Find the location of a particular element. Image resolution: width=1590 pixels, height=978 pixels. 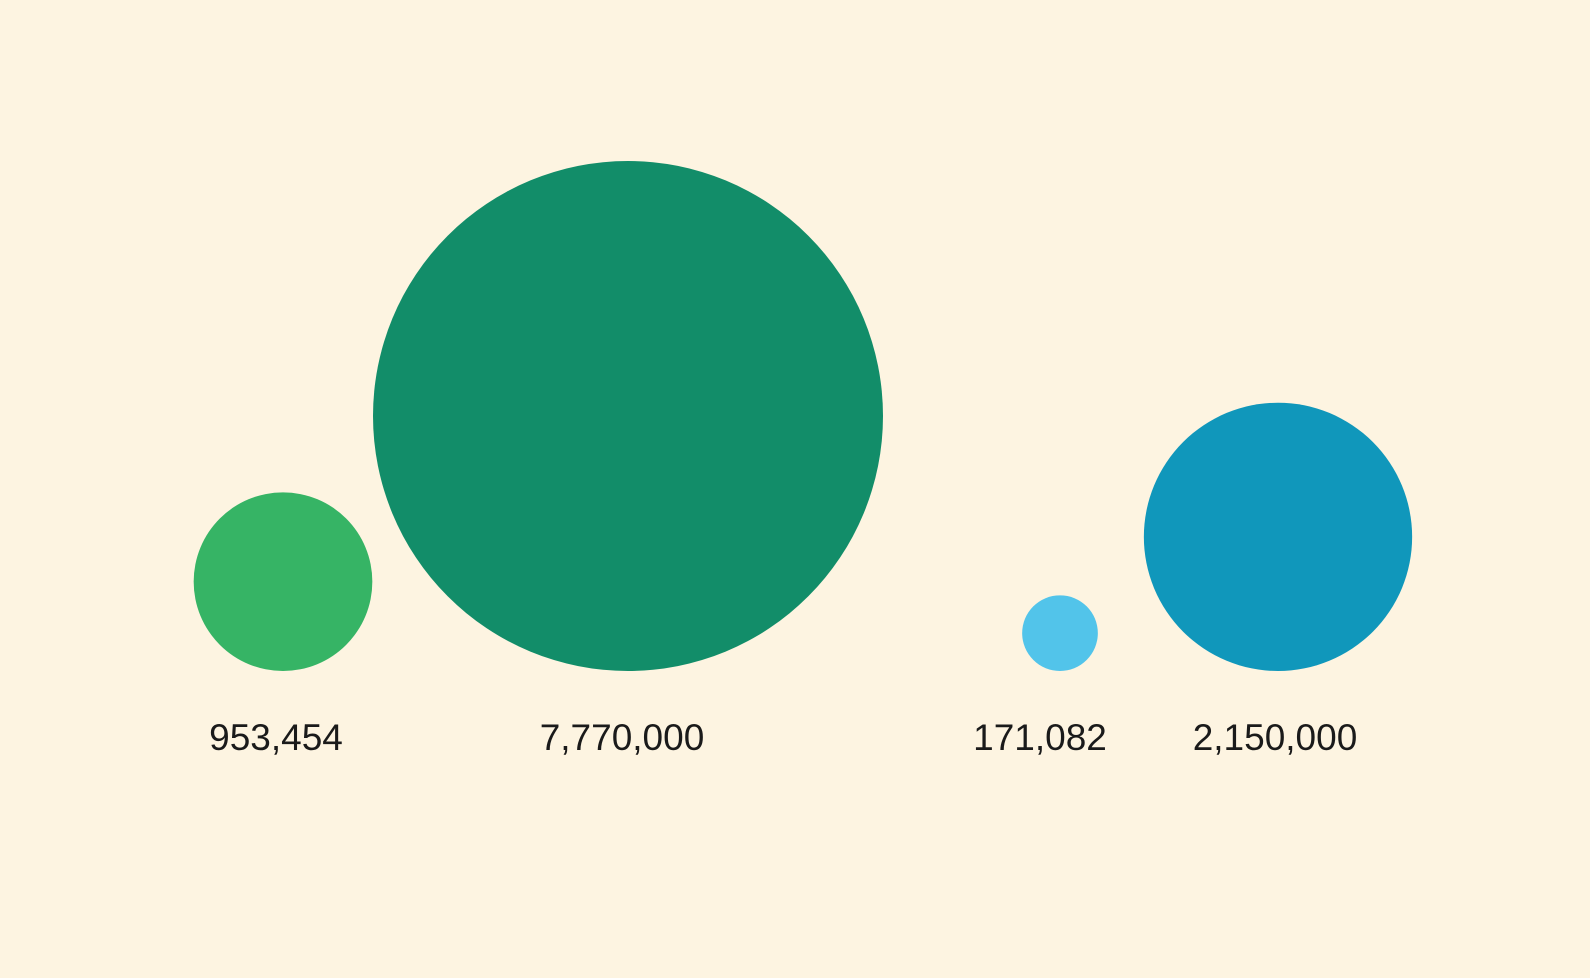

value-label-1: 953,454 is located at coordinates (276, 737).